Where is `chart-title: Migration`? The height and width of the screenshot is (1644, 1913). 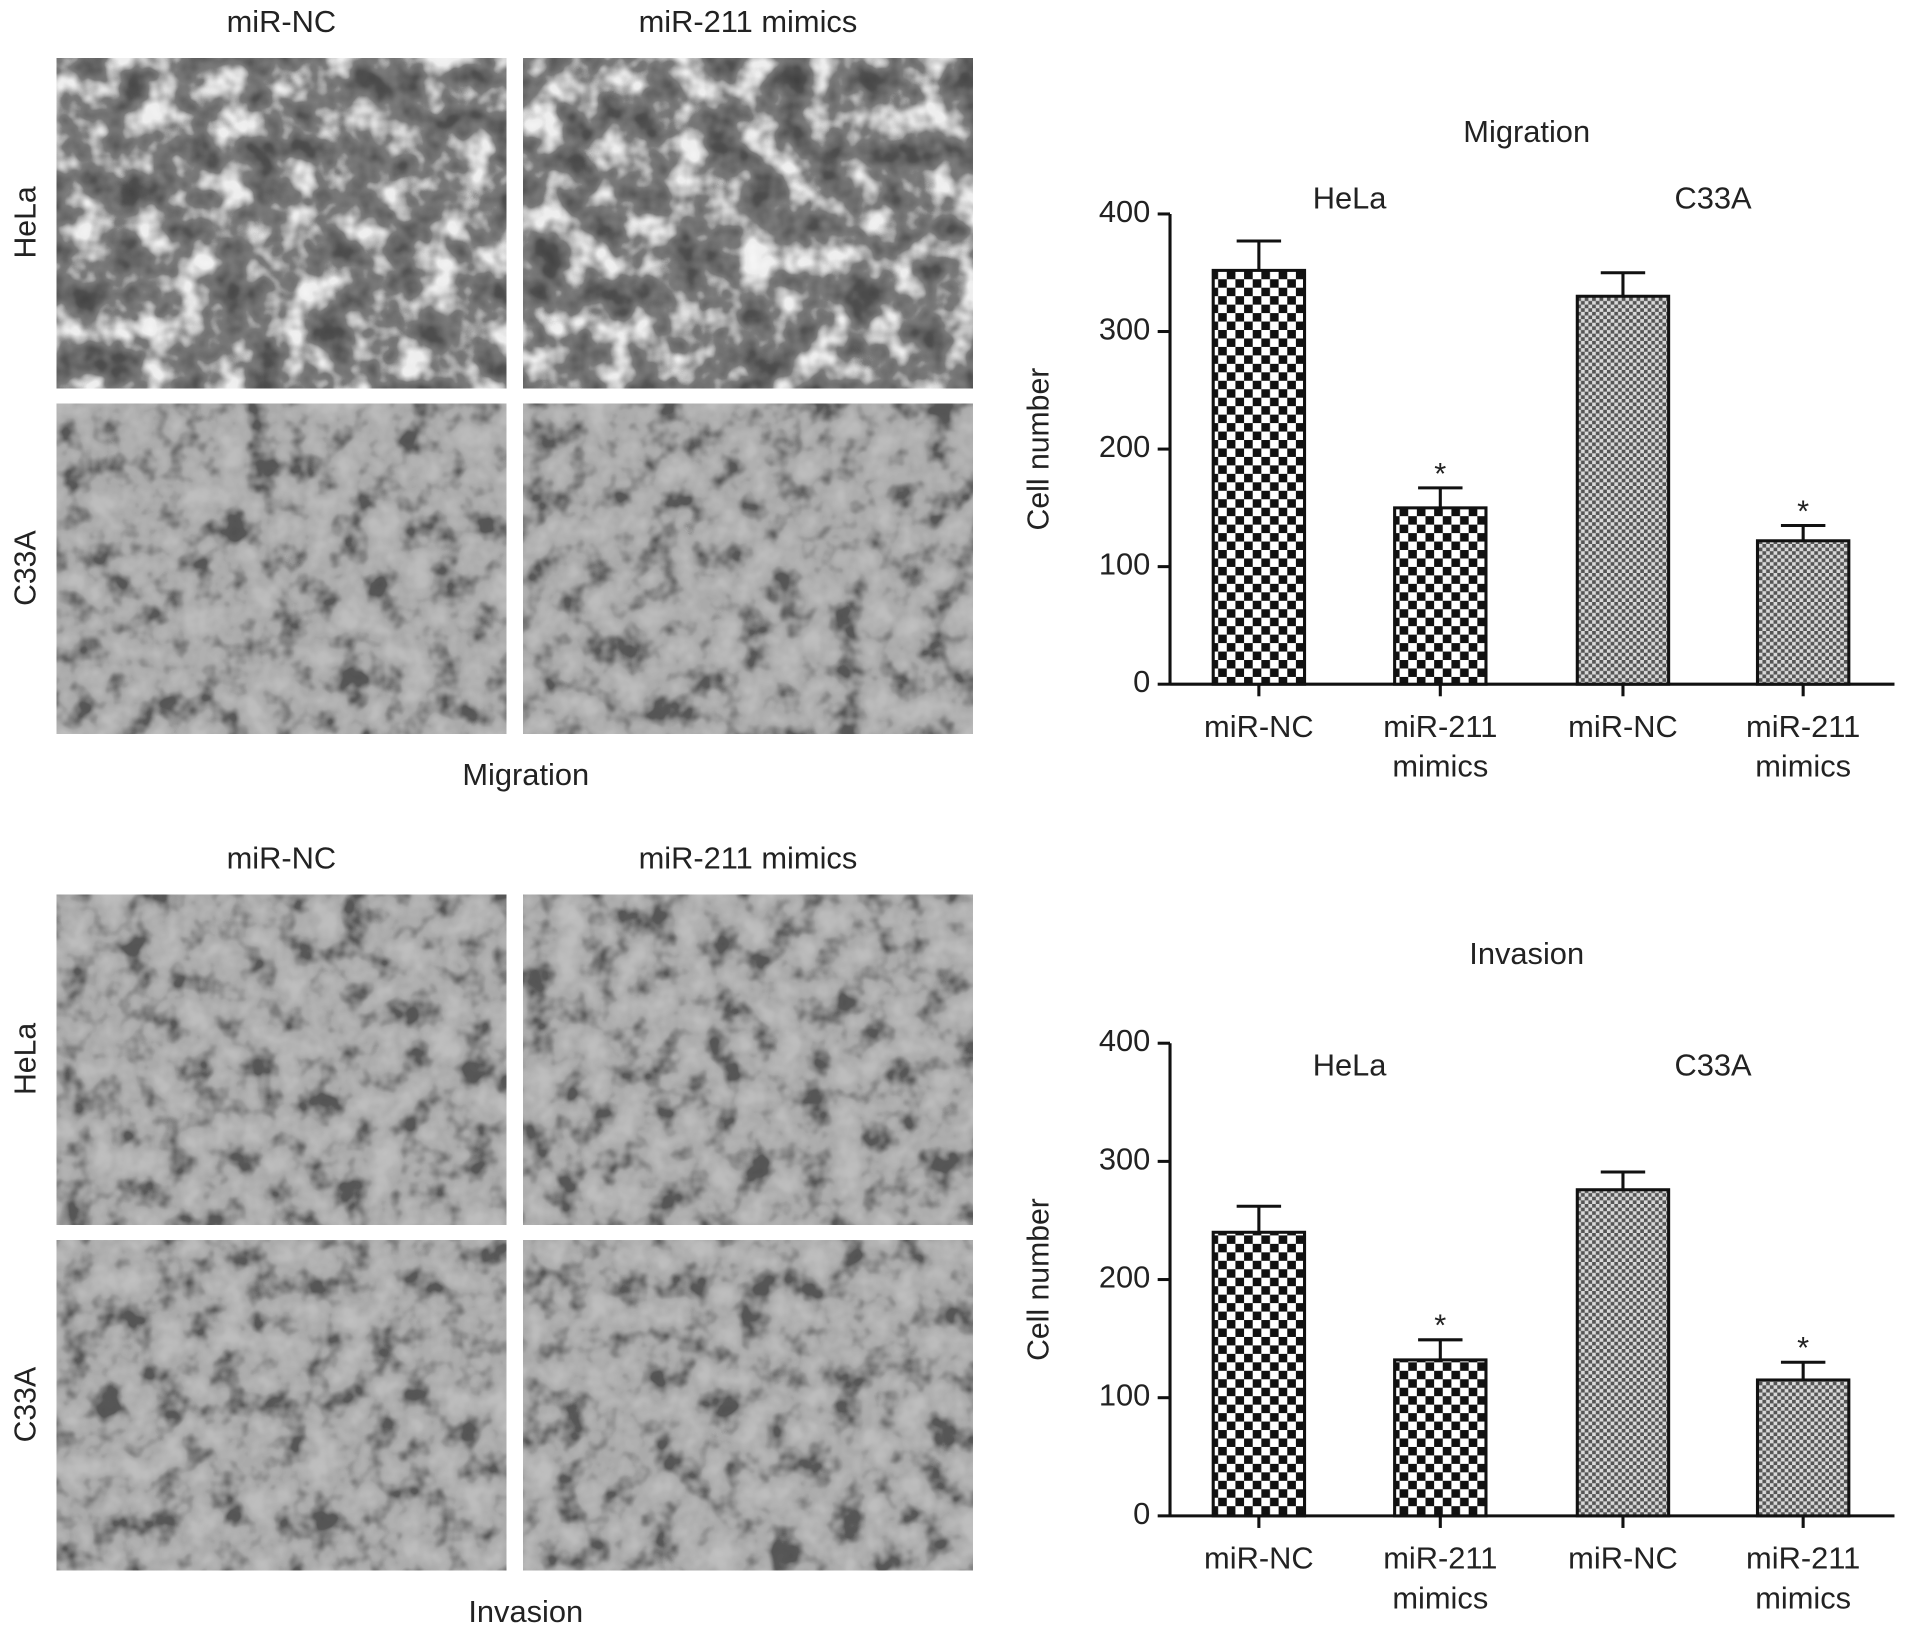
chart-title: Migration is located at coordinates (1526, 132).